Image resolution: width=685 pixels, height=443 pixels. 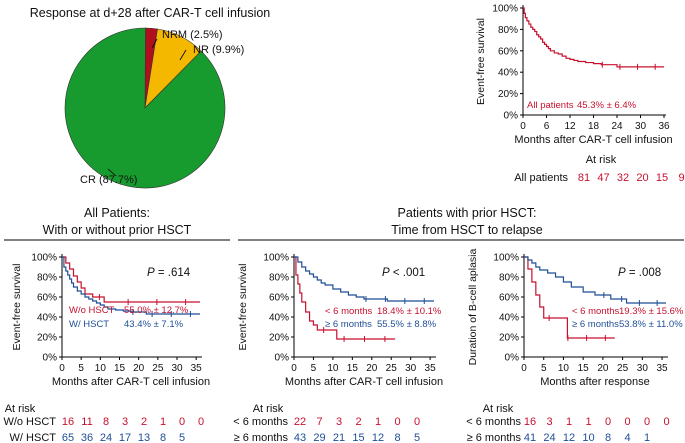 What do you see at coordinates (300, 437) in the screenshot?
I see `efs_time-at-risk-value: 43` at bounding box center [300, 437].